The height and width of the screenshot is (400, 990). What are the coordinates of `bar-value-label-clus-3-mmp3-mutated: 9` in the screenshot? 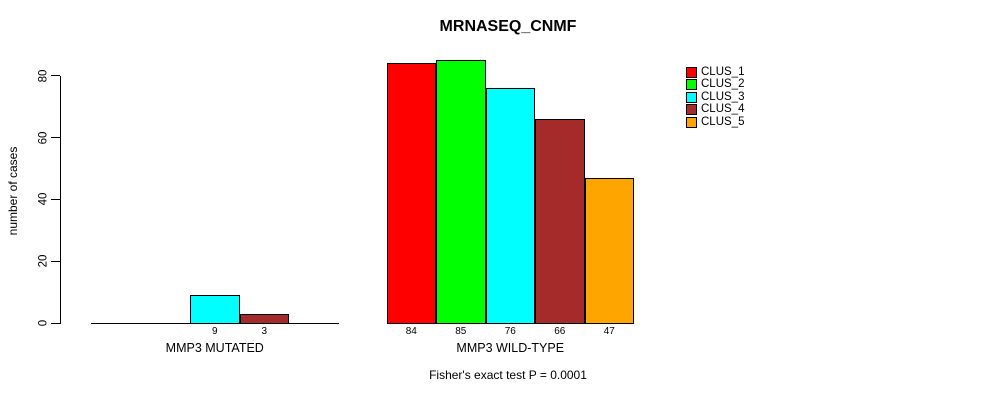 It's located at (214, 331).